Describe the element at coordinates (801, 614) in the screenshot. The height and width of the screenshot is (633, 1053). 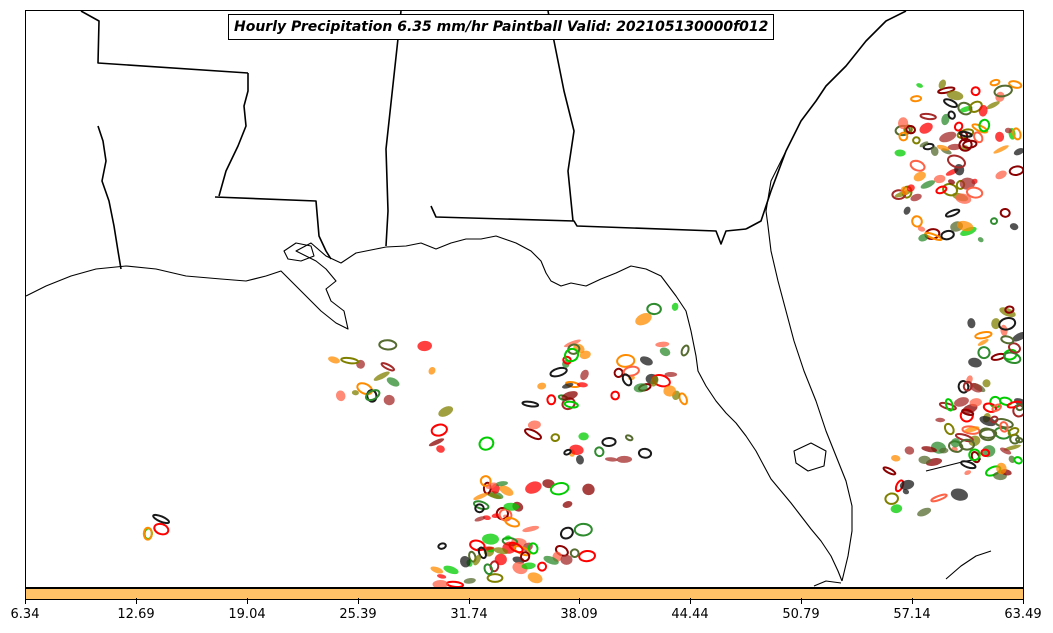
I see `colorbar-tick-label: 50.79` at that location.